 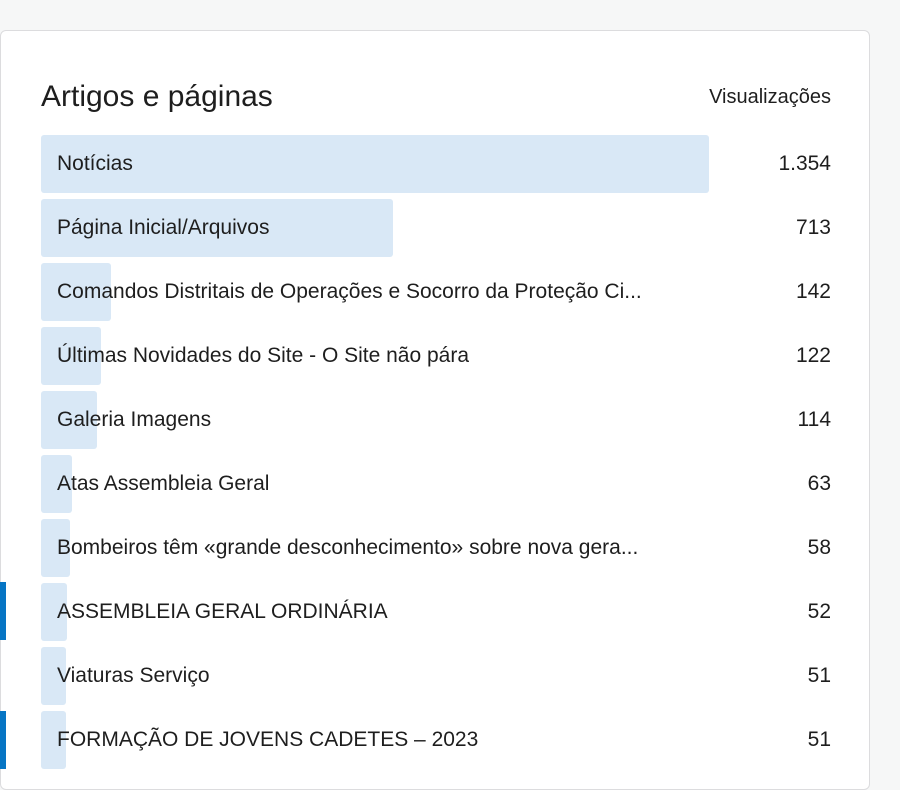 What do you see at coordinates (813, 291) in the screenshot?
I see `post-views-count: 142` at bounding box center [813, 291].